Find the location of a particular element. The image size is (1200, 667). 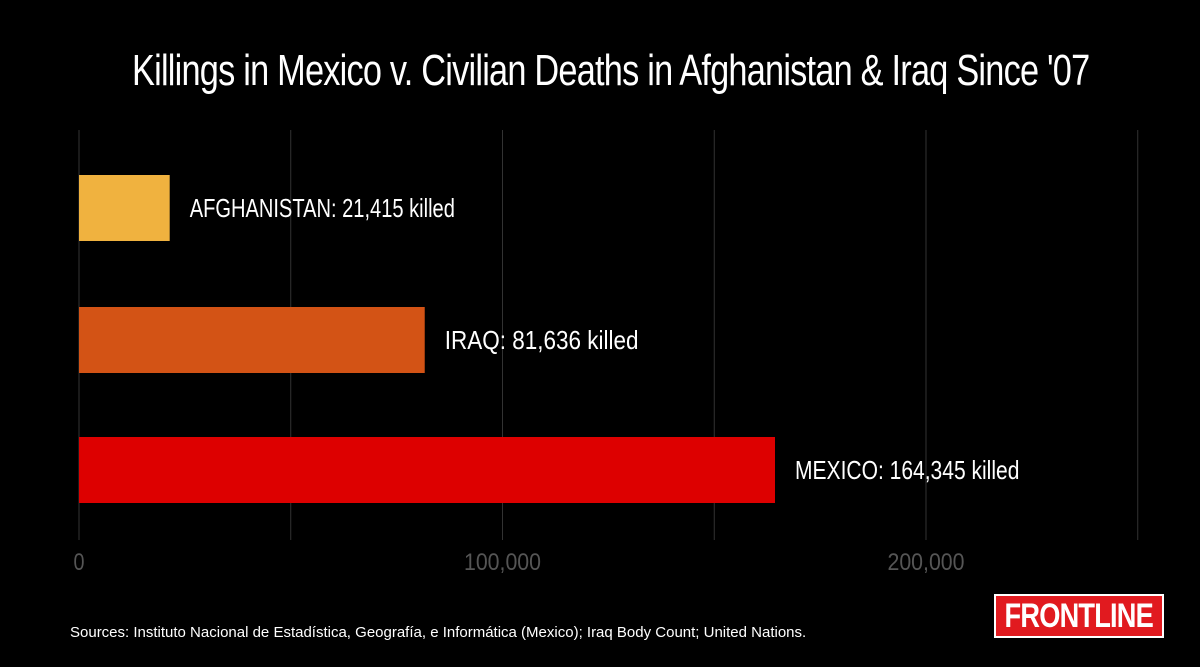

bar-label-mexico: MEXICO: 164,345 killed is located at coordinates (907, 470).